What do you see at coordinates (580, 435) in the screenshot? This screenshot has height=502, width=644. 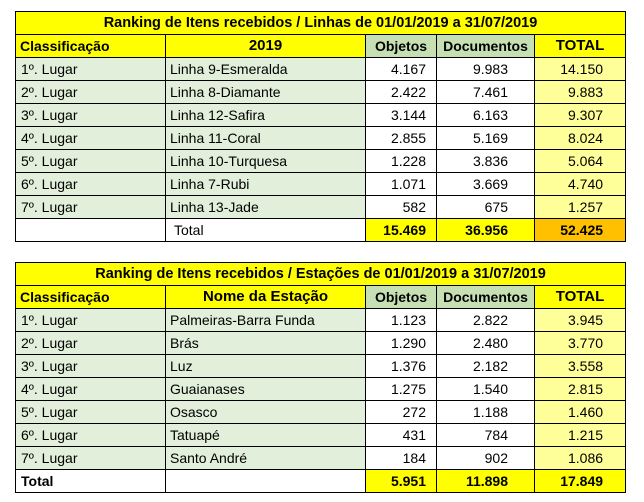 I see `total-cell: 1.215` at bounding box center [580, 435].